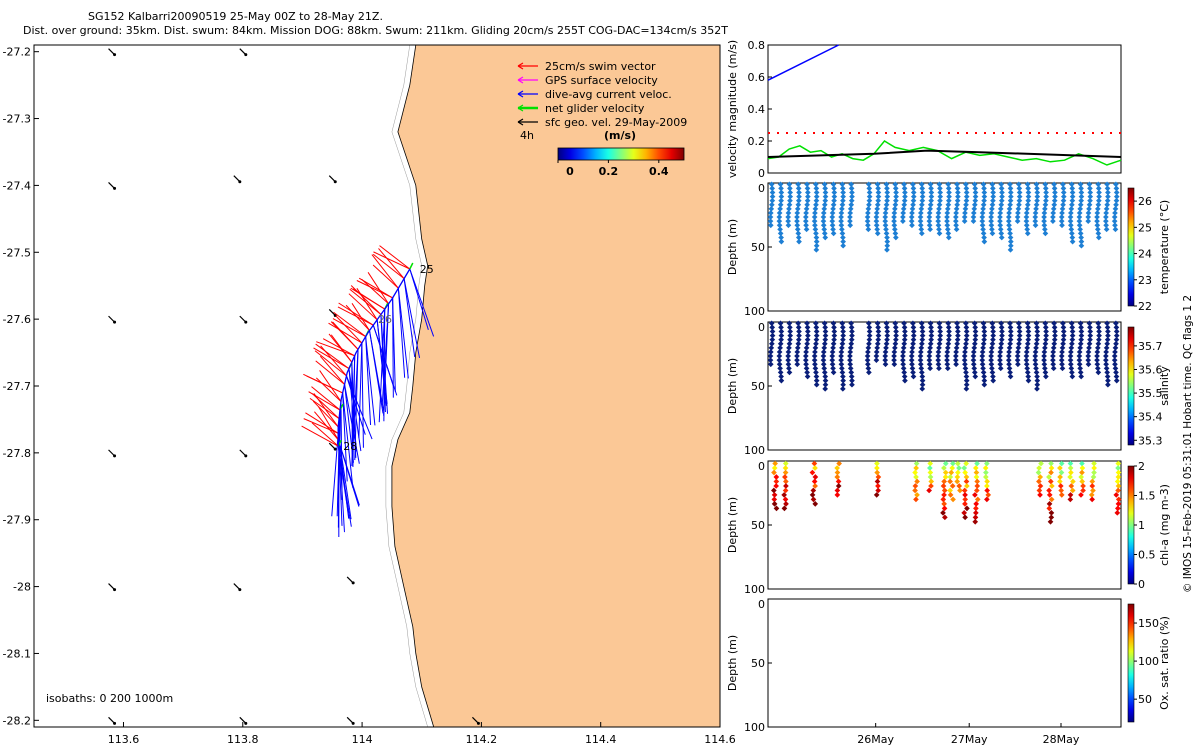 The image size is (1200, 750). I want to click on section-colorbar-tick-label: 23, so click(1145, 280).